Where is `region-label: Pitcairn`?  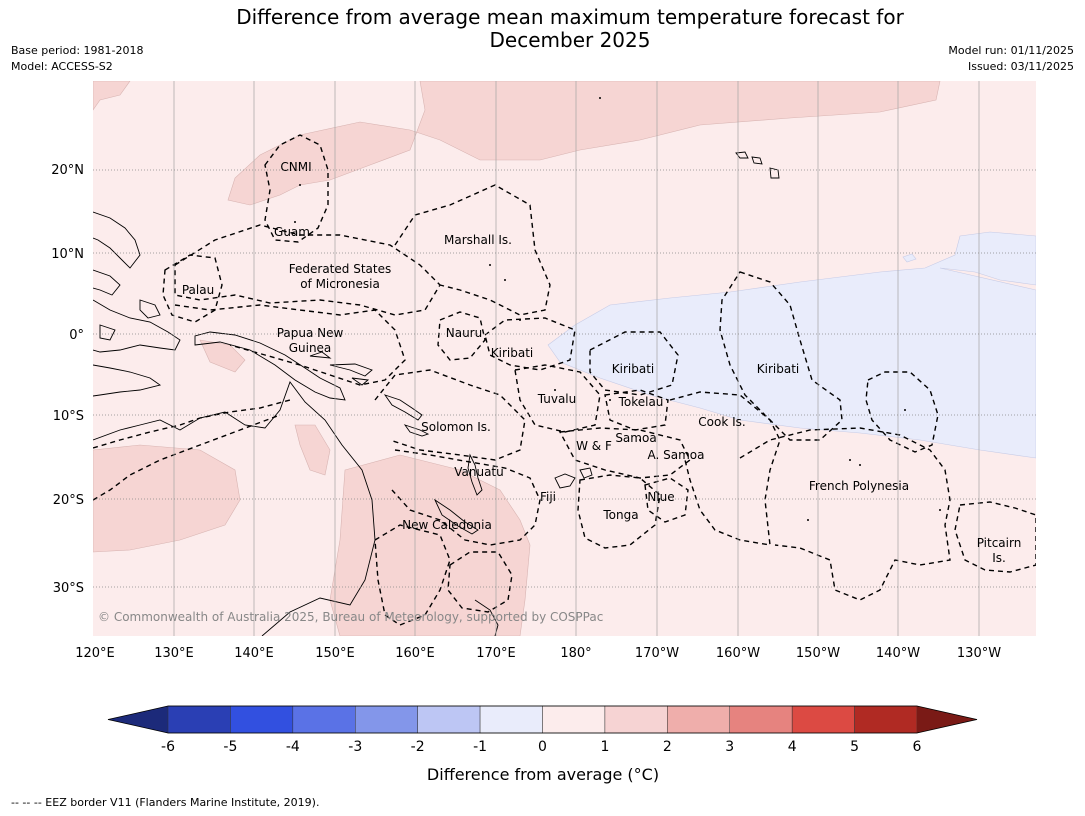
region-label: Pitcairn is located at coordinates (999, 543).